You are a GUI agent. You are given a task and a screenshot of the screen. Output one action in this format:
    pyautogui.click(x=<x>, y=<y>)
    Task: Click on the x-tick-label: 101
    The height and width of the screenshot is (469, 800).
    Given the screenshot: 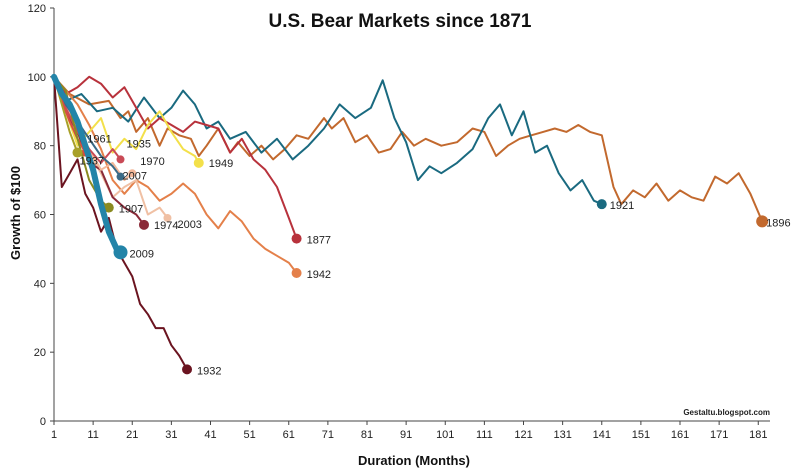 What is the action you would take?
    pyautogui.click(x=445, y=435)
    